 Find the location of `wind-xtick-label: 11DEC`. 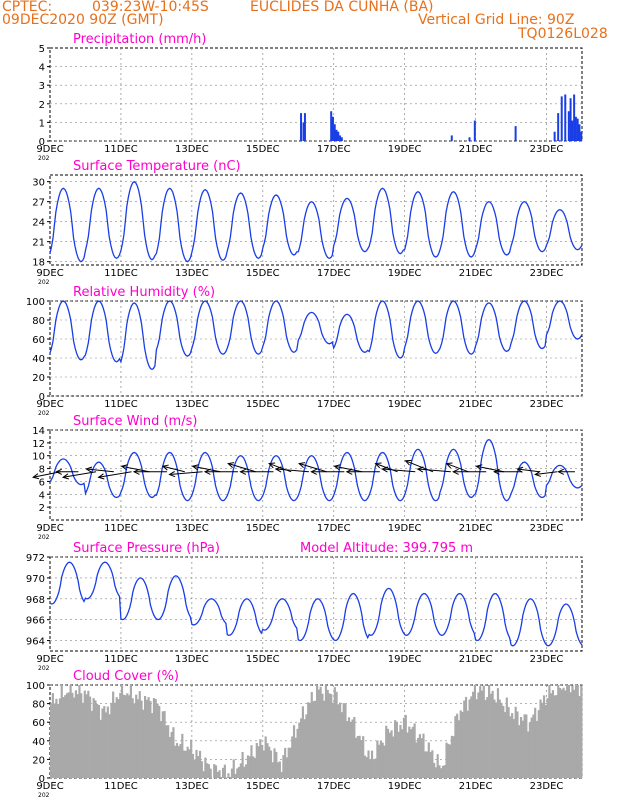

wind-xtick-label: 11DEC is located at coordinates (121, 528).